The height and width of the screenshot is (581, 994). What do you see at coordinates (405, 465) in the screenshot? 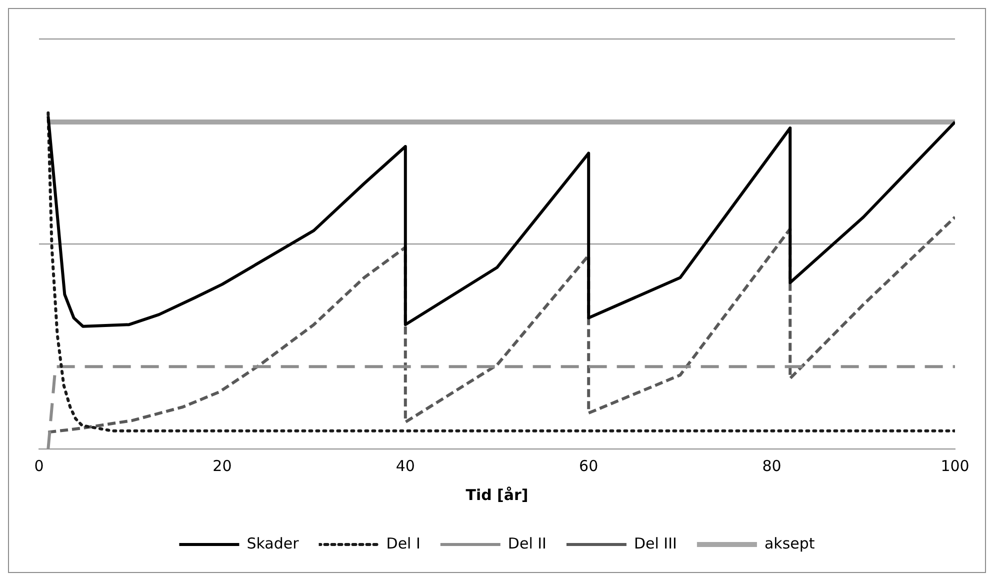
I see `x-tick-label: 40` at bounding box center [405, 465].